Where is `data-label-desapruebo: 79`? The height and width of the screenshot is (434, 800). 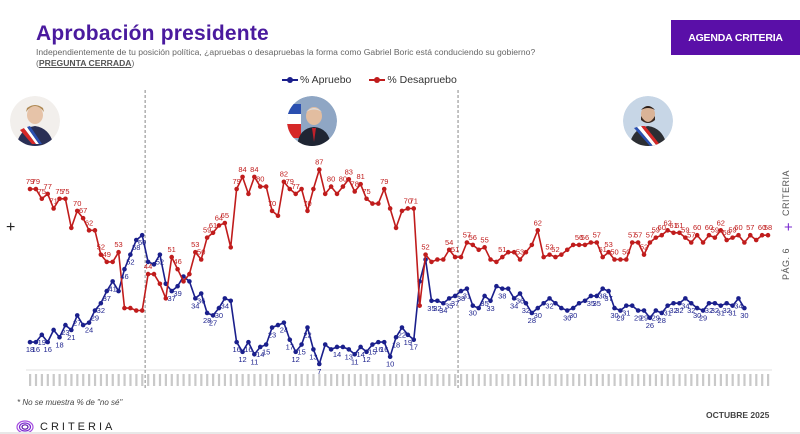 data-label-desapruebo: 79 is located at coordinates (36, 181).